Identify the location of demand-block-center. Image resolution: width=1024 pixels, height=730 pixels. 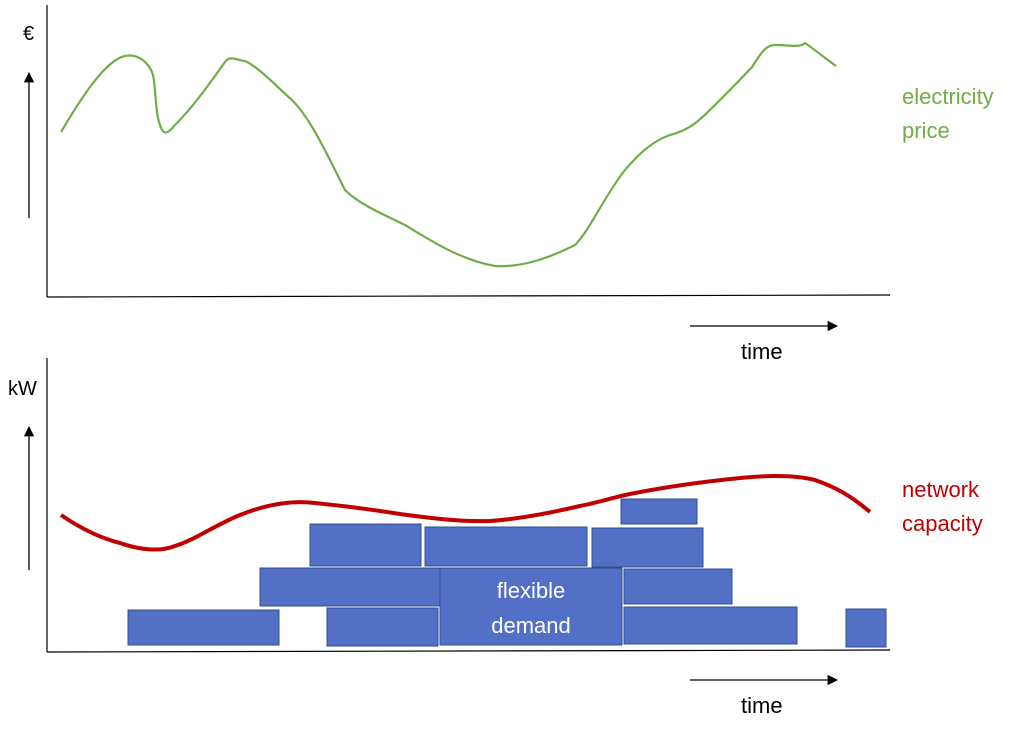
(531, 606).